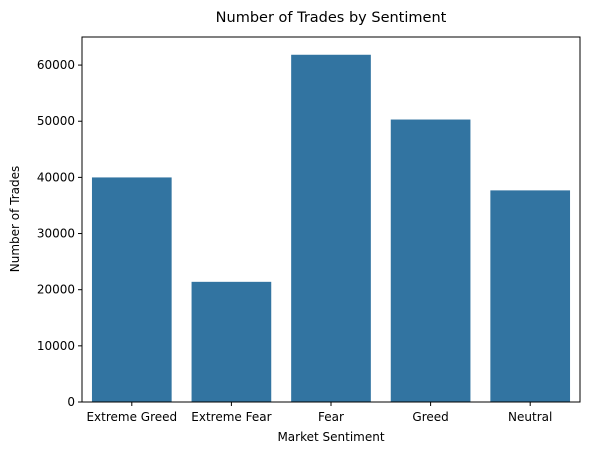 The width and height of the screenshot is (589, 455). What do you see at coordinates (15, 219) in the screenshot?
I see `y-axis-label: Number of Trades` at bounding box center [15, 219].